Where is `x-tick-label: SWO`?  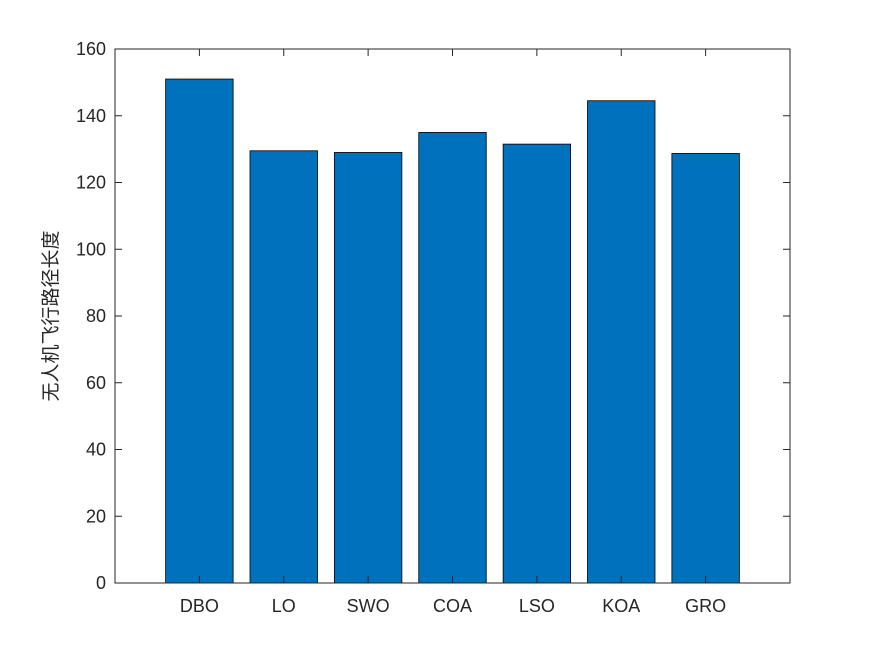
x-tick-label: SWO is located at coordinates (368, 606).